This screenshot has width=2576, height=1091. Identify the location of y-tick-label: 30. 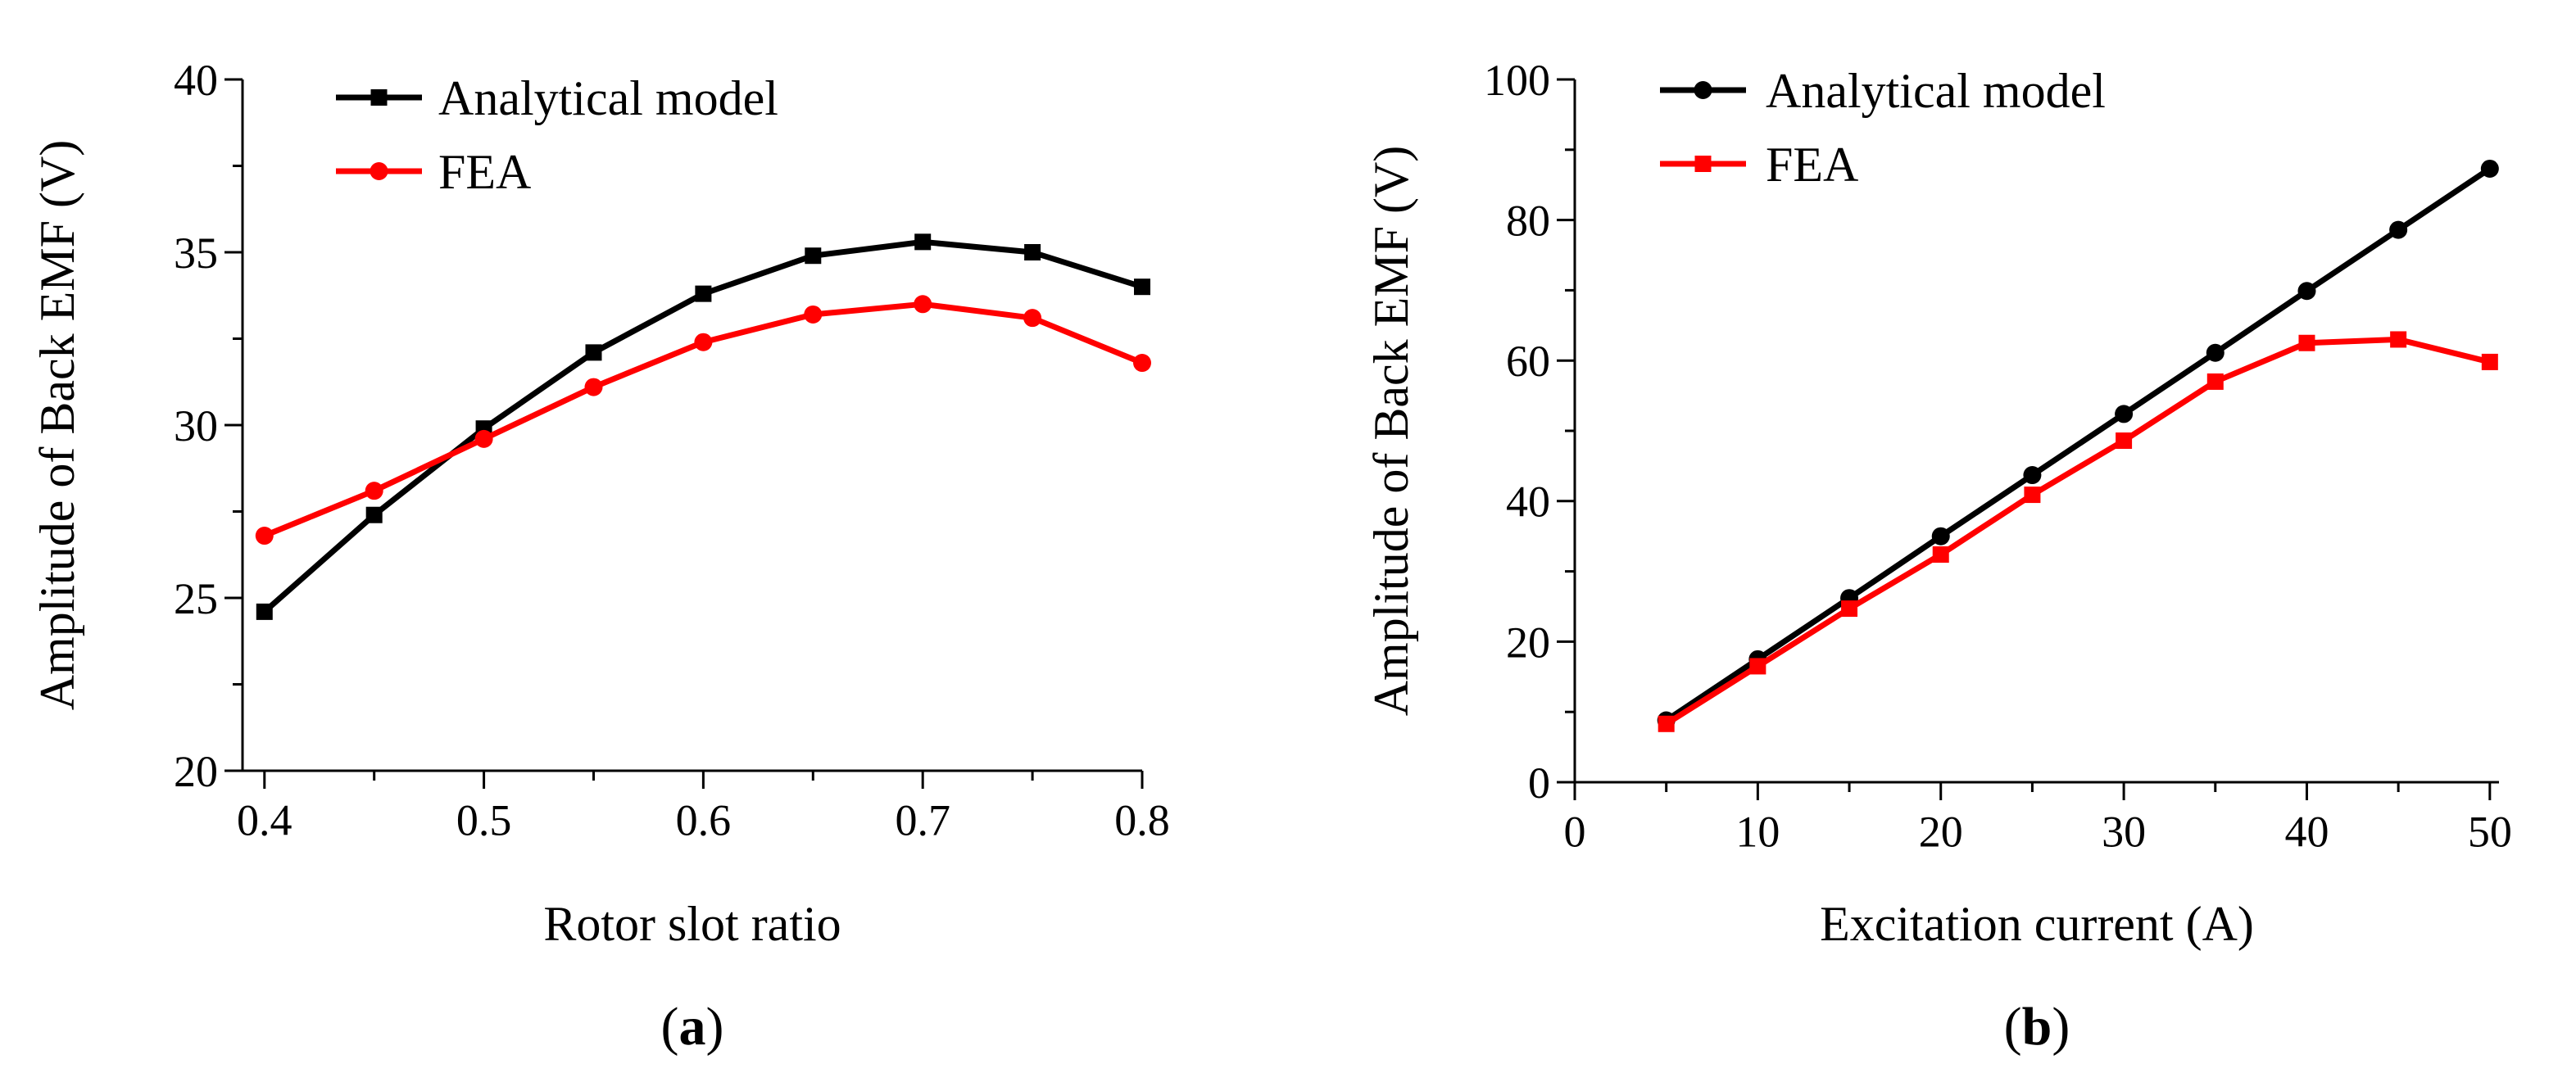
(196, 426).